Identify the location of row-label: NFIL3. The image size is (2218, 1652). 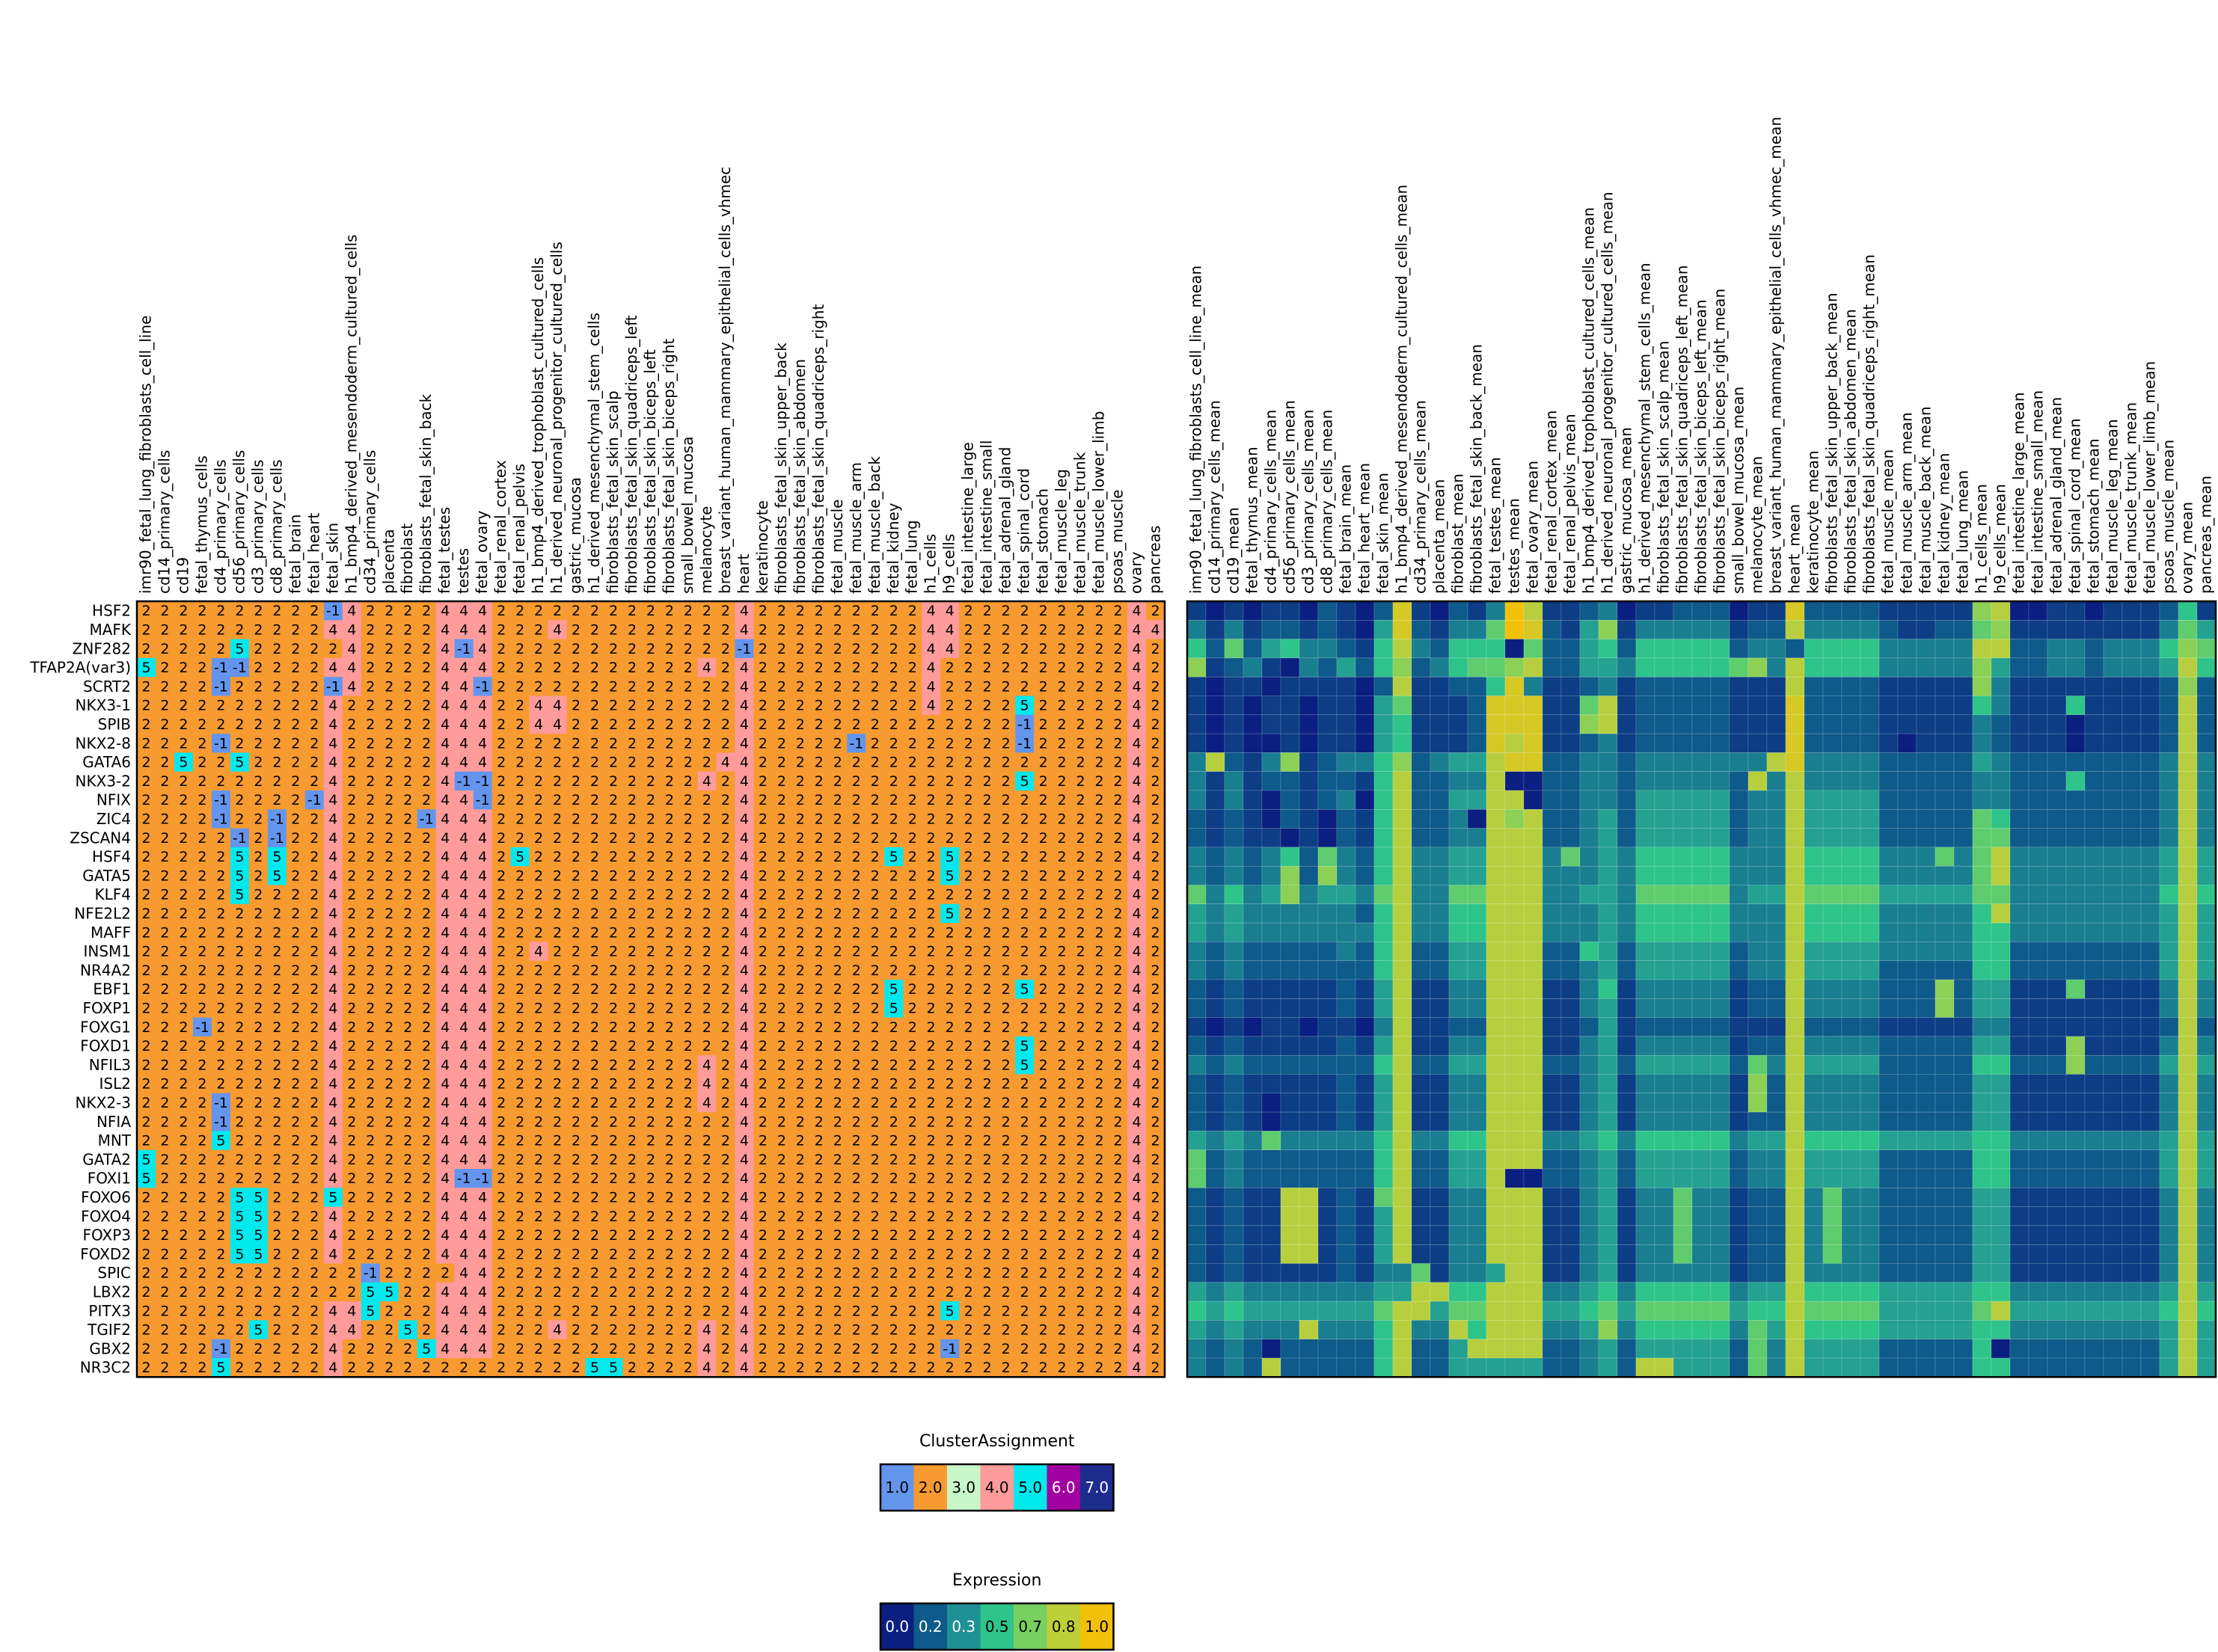
(110, 1065).